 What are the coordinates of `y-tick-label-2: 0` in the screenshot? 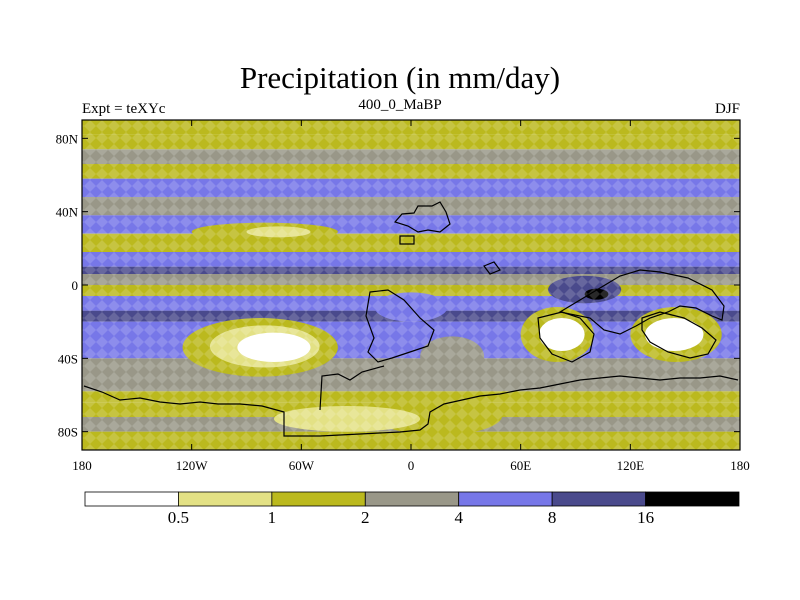 It's located at (75, 285).